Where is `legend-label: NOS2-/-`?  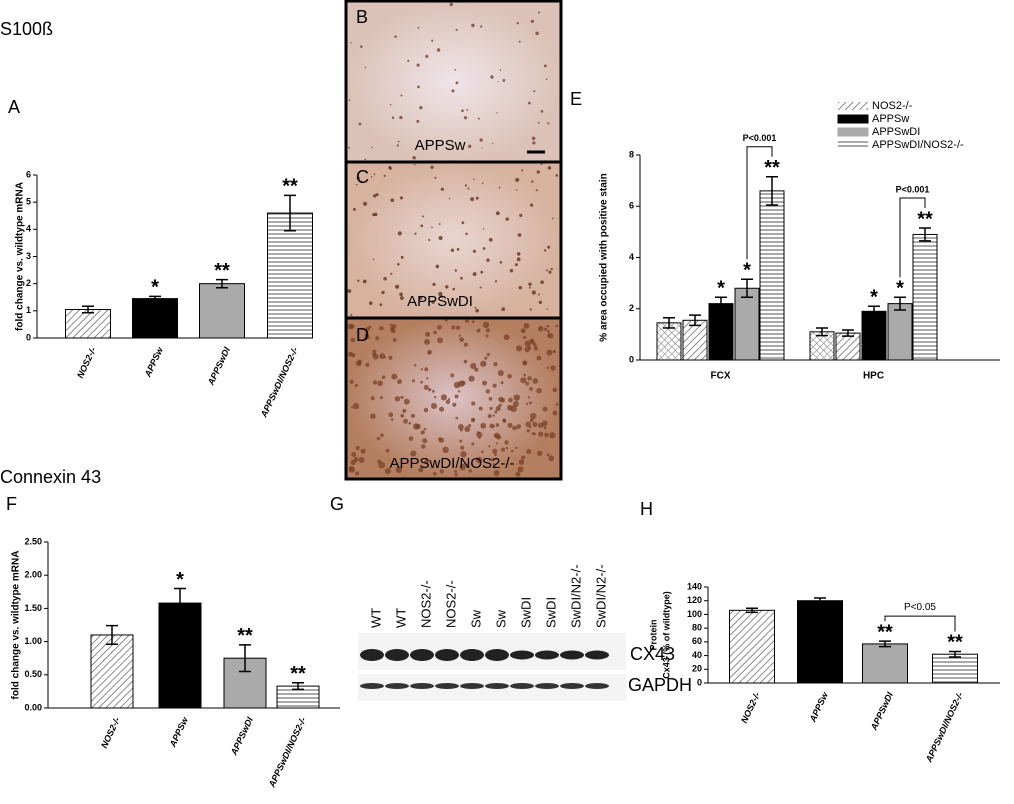 legend-label: NOS2-/- is located at coordinates (892, 106).